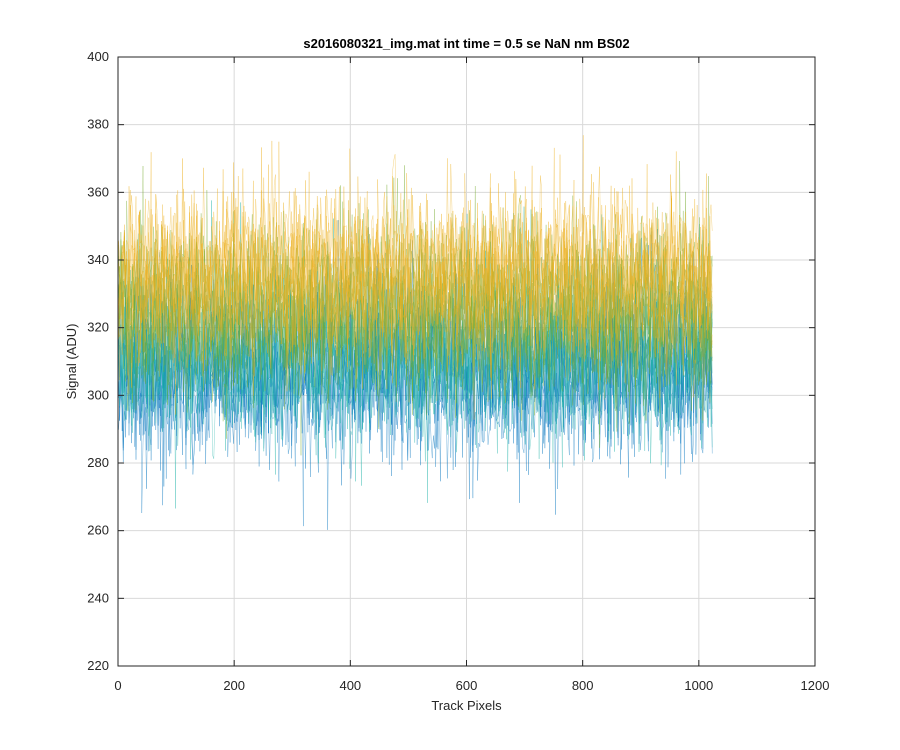 This screenshot has height=750, width=900. Describe the element at coordinates (117, 685) in the screenshot. I see `x-tick-label: 0` at that location.